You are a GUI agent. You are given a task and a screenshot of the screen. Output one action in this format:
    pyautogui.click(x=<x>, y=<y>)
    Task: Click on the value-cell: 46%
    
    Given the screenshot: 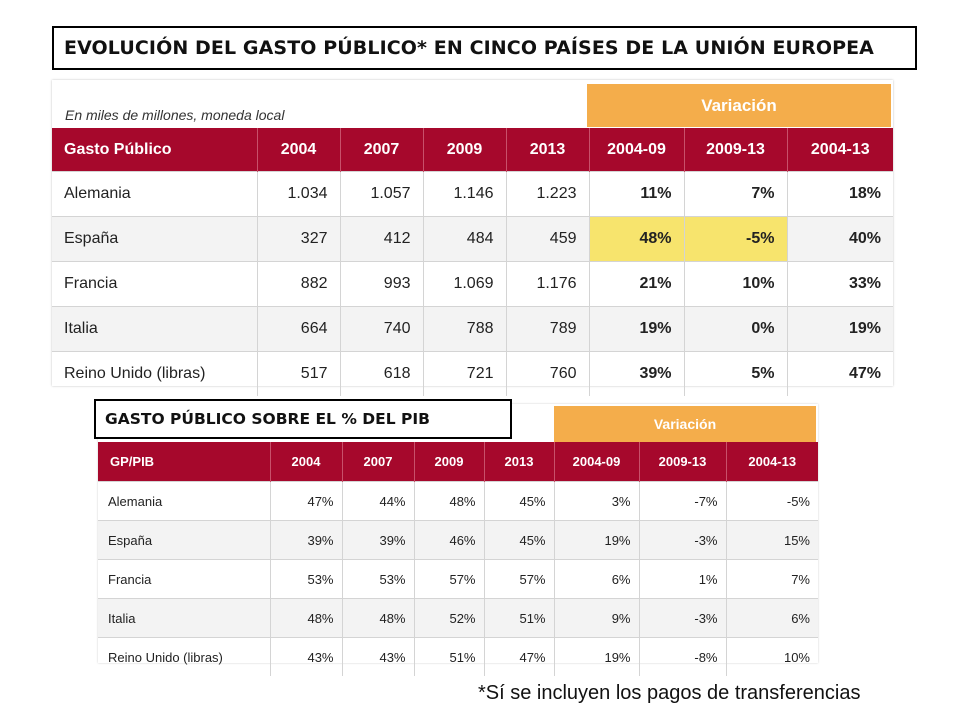 What is the action you would take?
    pyautogui.click(x=449, y=540)
    